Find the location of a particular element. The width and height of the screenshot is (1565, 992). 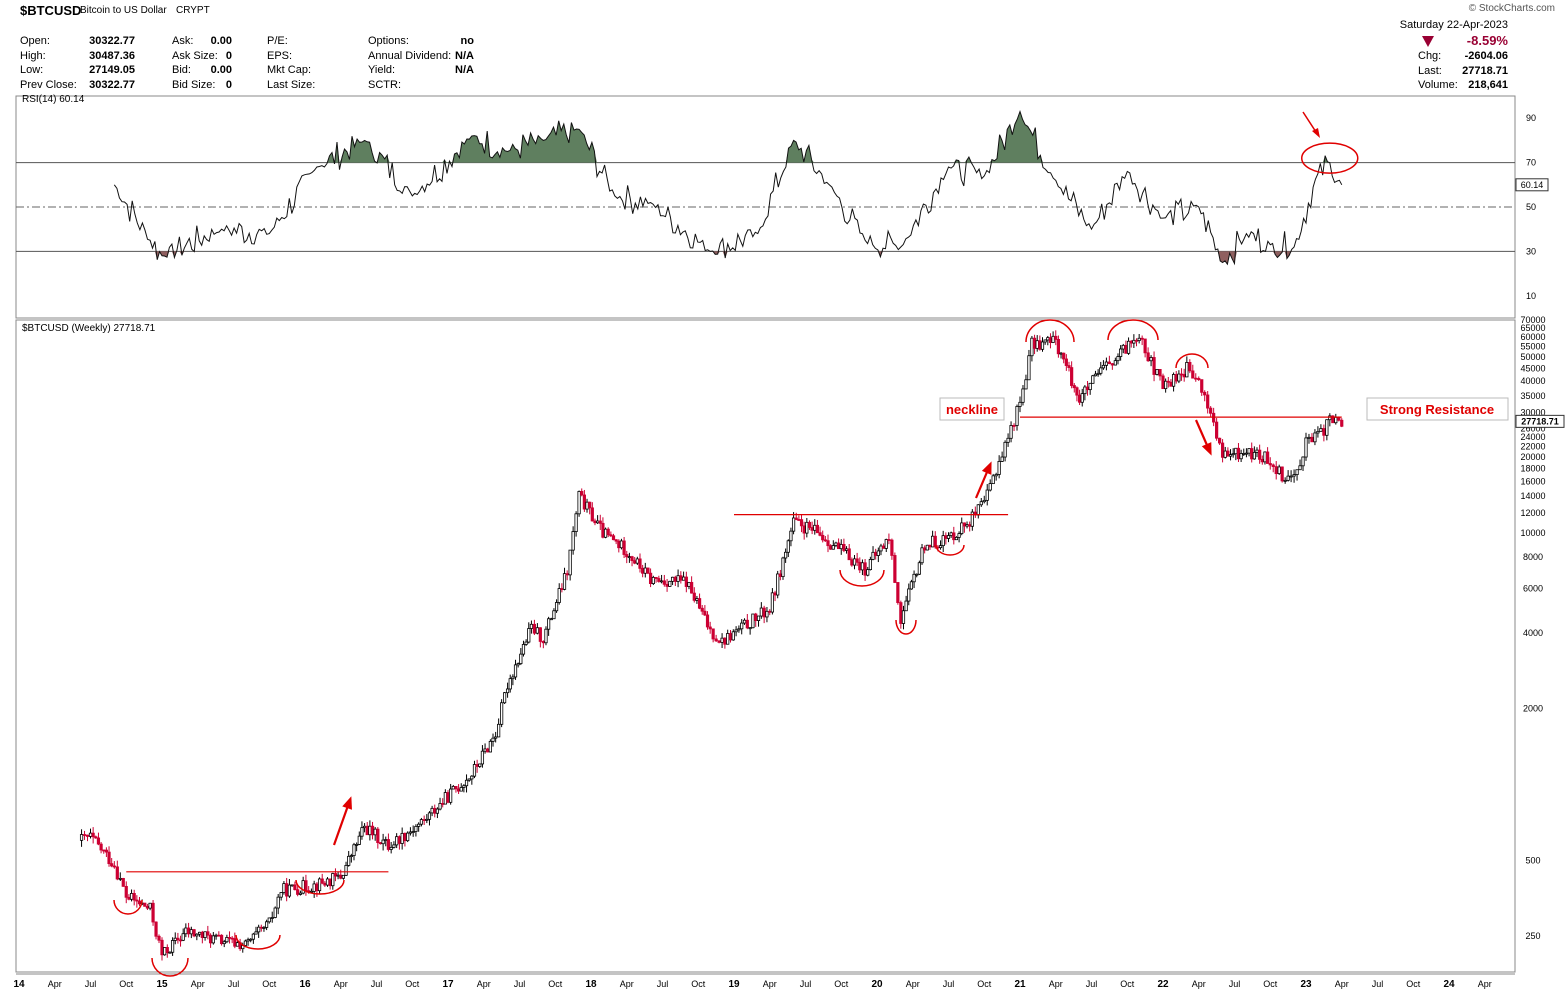

quote-label: EPS: is located at coordinates (280, 55).